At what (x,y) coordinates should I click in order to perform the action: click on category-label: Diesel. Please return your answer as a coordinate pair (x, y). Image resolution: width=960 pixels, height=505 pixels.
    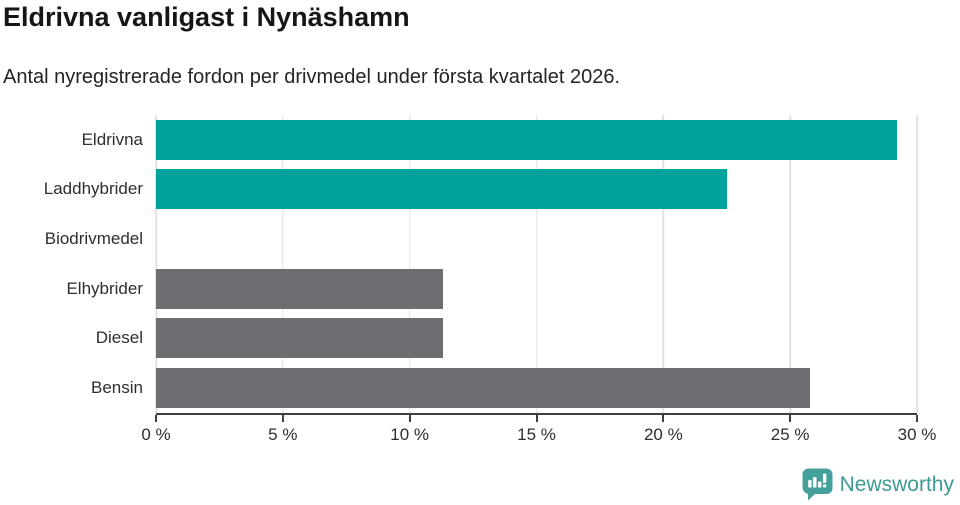
    Looking at the image, I should click on (119, 338).